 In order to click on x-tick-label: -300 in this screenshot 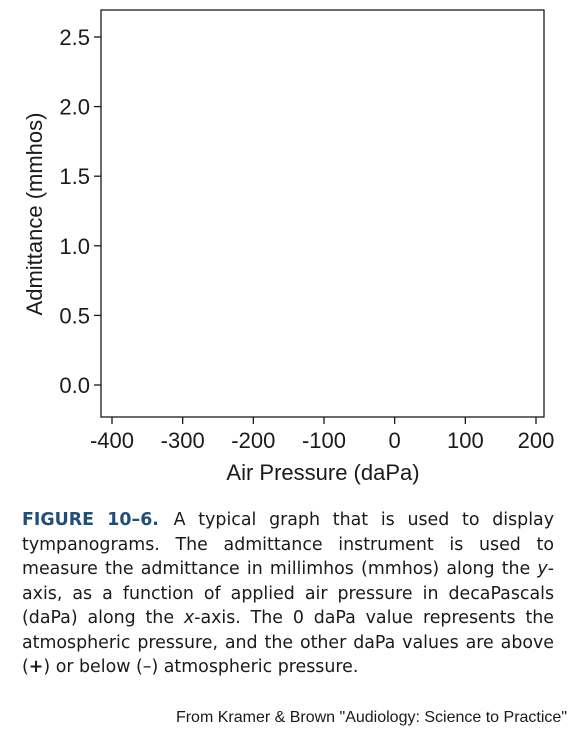, I will do `click(183, 440)`.